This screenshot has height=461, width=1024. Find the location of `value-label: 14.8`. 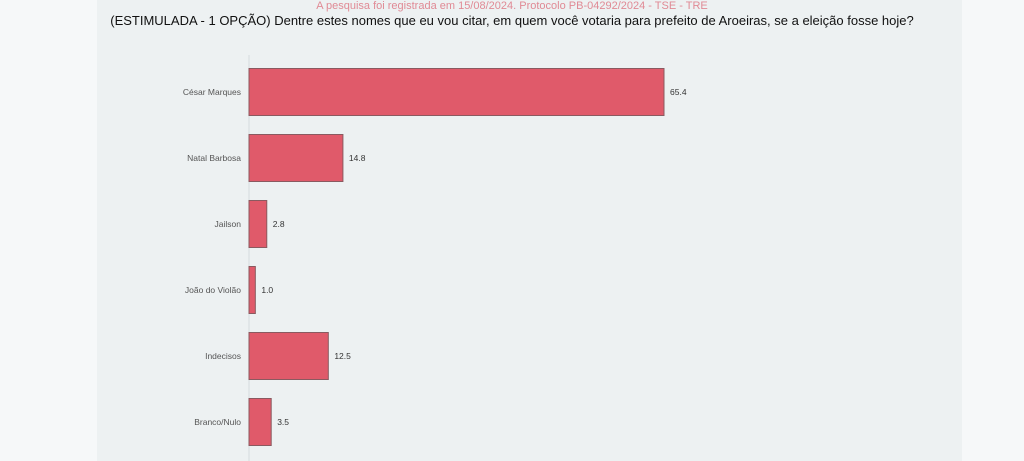

value-label: 14.8 is located at coordinates (357, 158).